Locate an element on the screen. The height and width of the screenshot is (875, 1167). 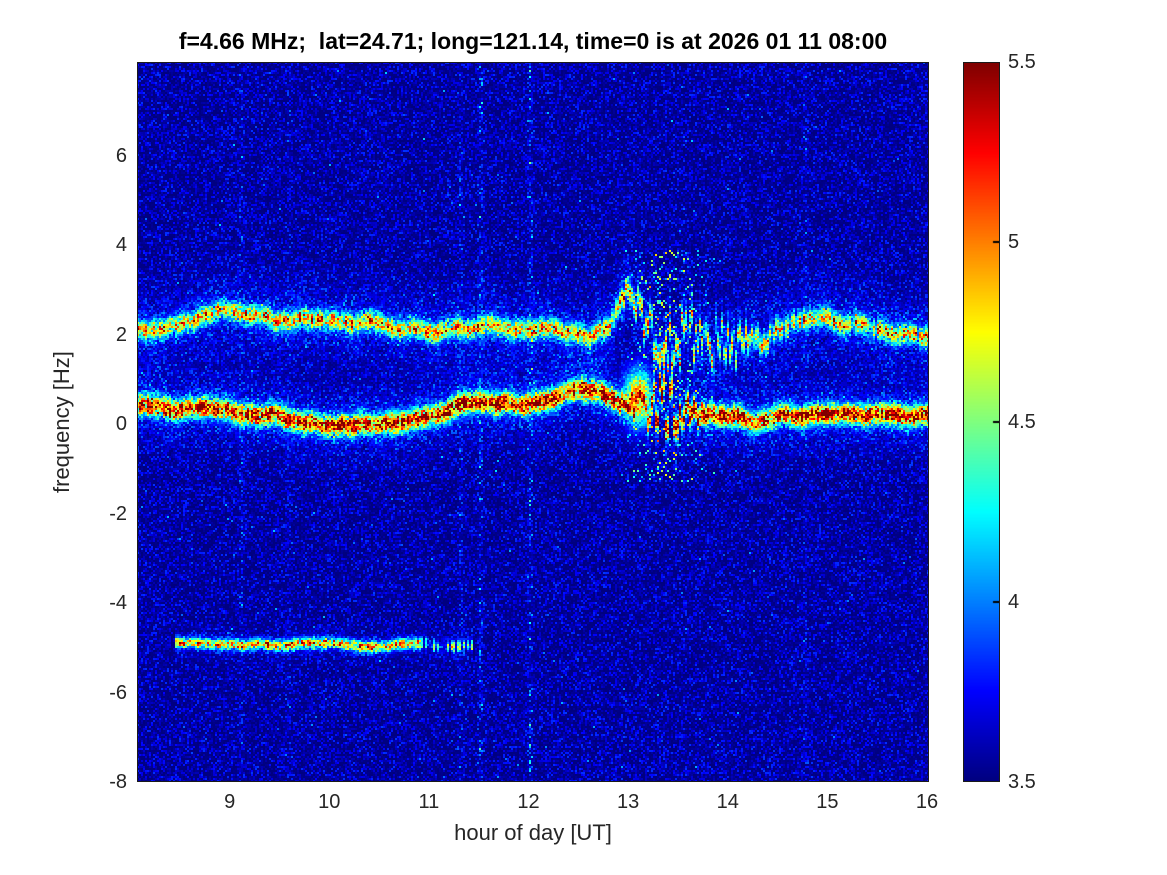
x-tick-label: 10 is located at coordinates (329, 802).